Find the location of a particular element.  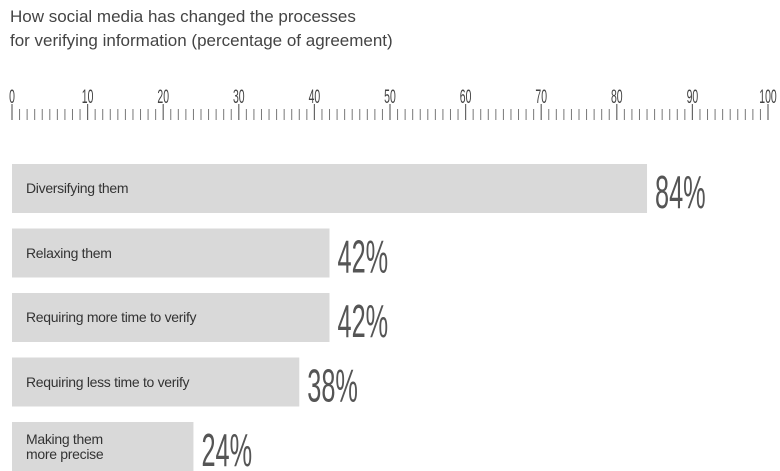

x-tick-label: 30 is located at coordinates (239, 97).